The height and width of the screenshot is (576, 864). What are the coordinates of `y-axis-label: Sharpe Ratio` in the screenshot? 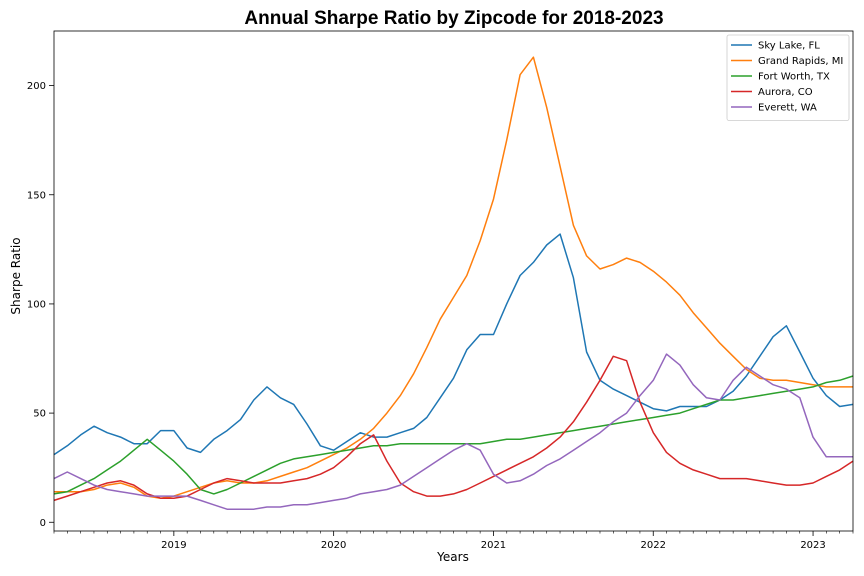 It's located at (16, 275).